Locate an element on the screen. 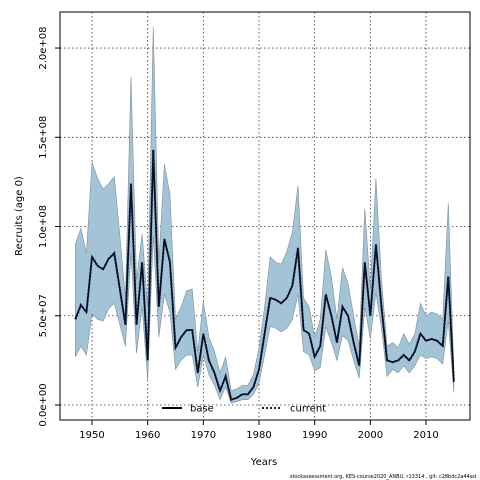 The width and height of the screenshot is (480, 480). y-axis-label: Recruits (age 0) is located at coordinates (19, 216).